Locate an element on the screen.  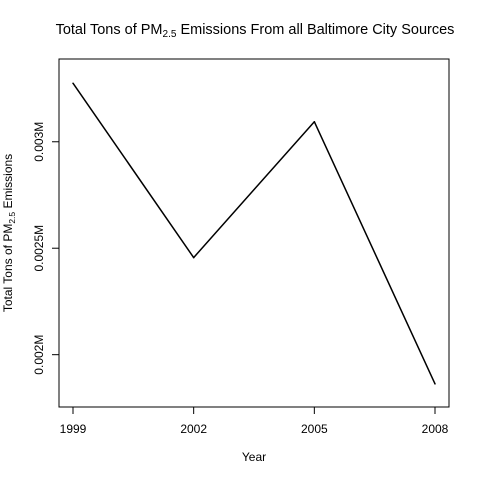
y-tick-label: 0.002M is located at coordinates (39, 355).